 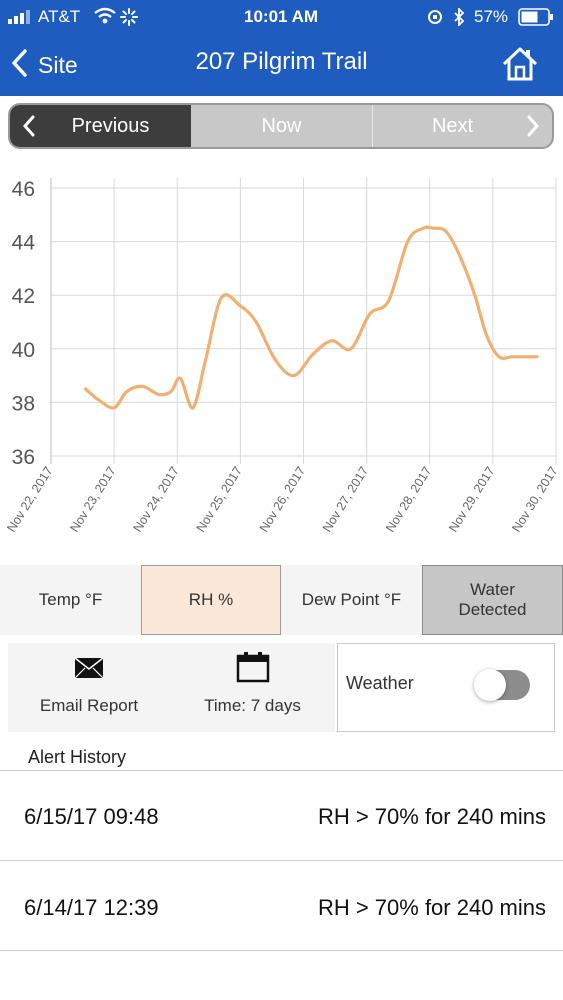 I want to click on tab-water-label-line1: Water, so click(x=492, y=589).